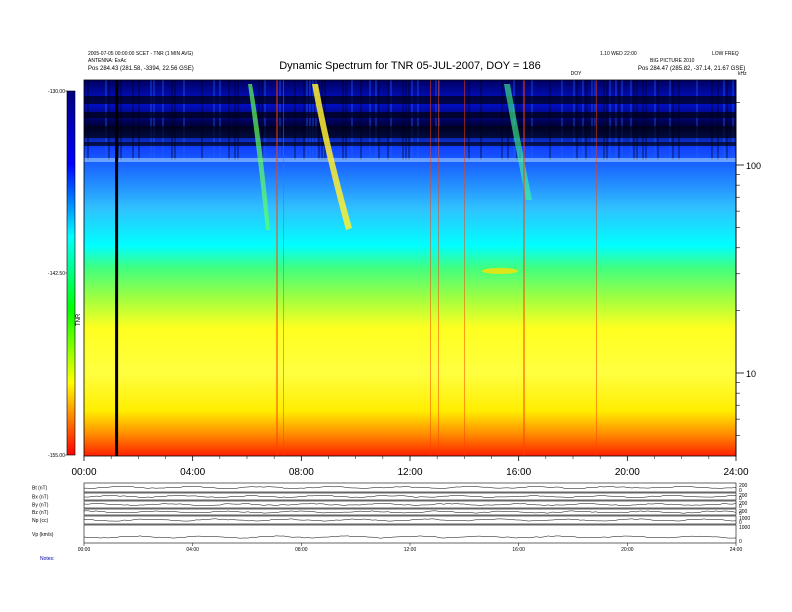 This screenshot has width=792, height=612. What do you see at coordinates (742, 74) in the screenshot?
I see `y-unit-label: kHz` at bounding box center [742, 74].